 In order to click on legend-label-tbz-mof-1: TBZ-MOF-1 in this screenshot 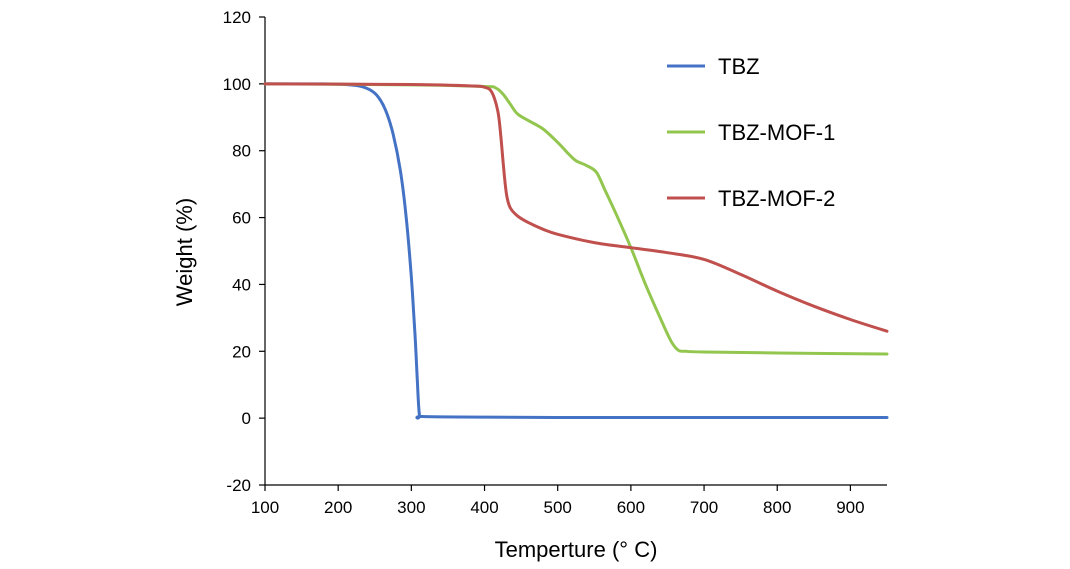, I will do `click(776, 132)`.